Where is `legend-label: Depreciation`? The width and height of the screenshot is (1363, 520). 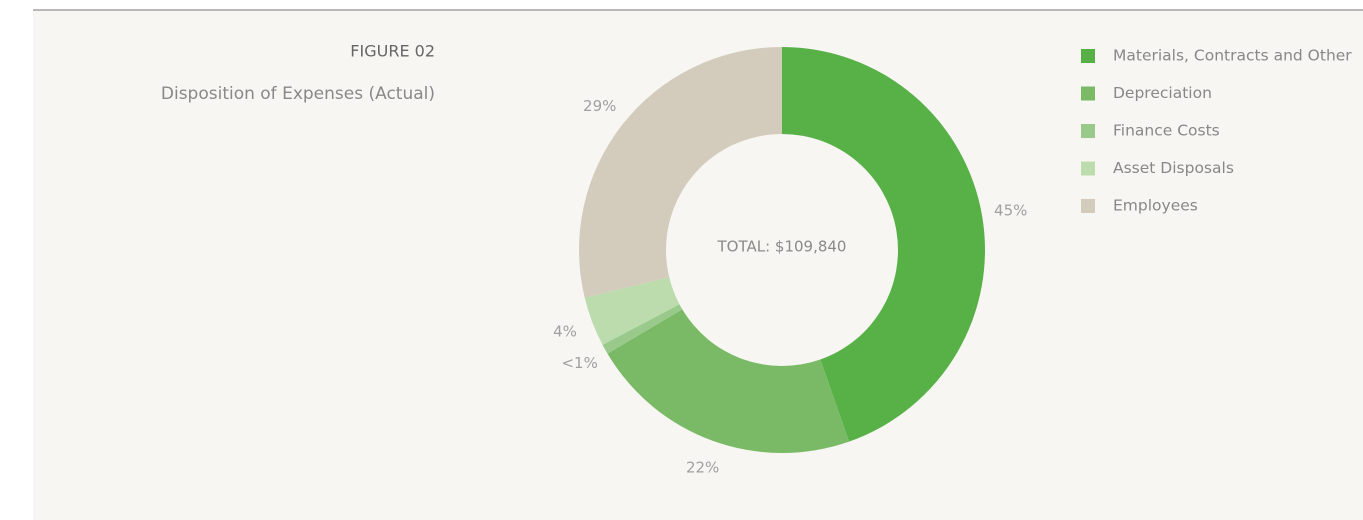
legend-label: Depreciation is located at coordinates (1162, 93).